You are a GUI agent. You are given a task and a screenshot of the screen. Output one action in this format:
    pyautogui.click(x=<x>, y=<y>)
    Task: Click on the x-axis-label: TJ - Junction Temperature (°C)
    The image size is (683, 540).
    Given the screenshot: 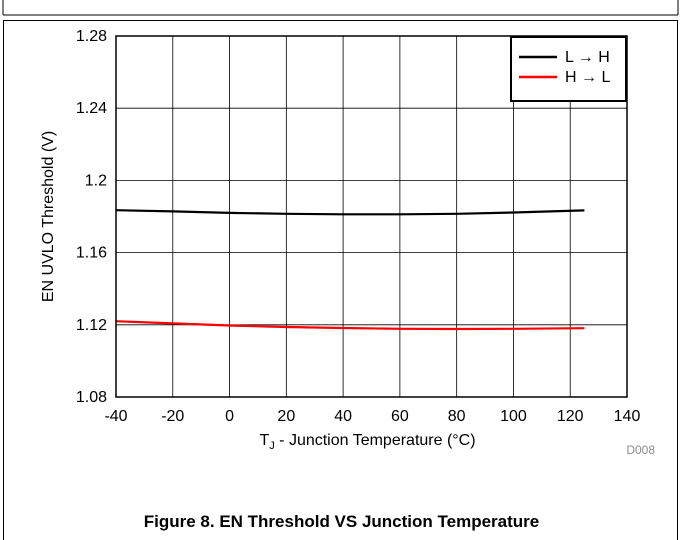 What is the action you would take?
    pyautogui.click(x=367, y=442)
    